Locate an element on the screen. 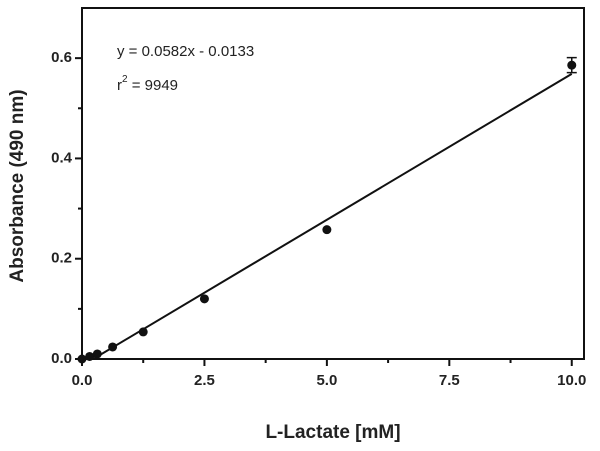  y-tick-label: 0.4 is located at coordinates (62, 157).